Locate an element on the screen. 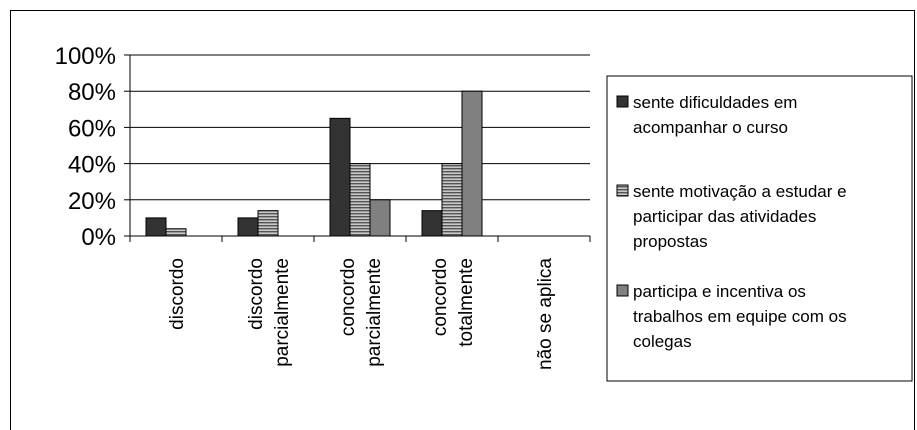  category-label-line: não se aplica is located at coordinates (545, 314).